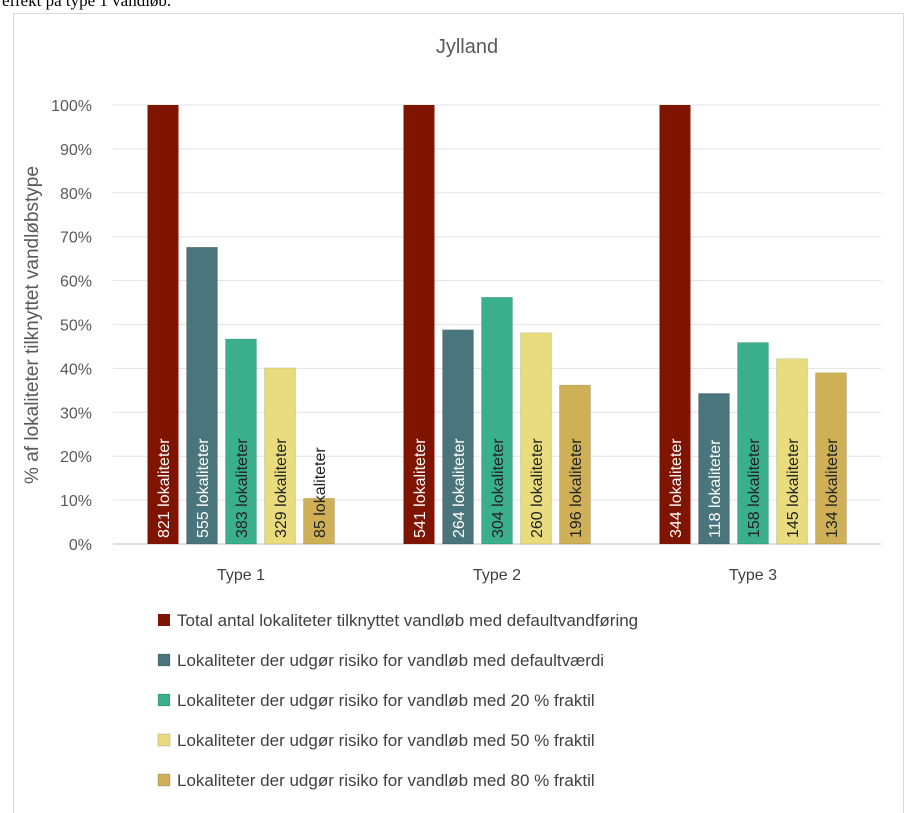 Image resolution: width=906 pixels, height=813 pixels. I want to click on page-caption: effekt på type 1 vandløb., so click(87, 5).